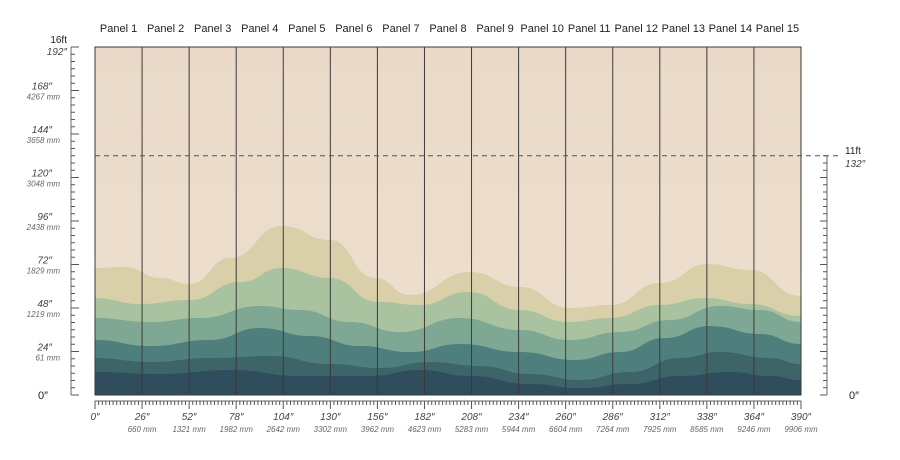 The width and height of the screenshot is (900, 460). Describe the element at coordinates (330, 417) in the screenshot. I see `bottom-scale-label-in: 130″` at that location.